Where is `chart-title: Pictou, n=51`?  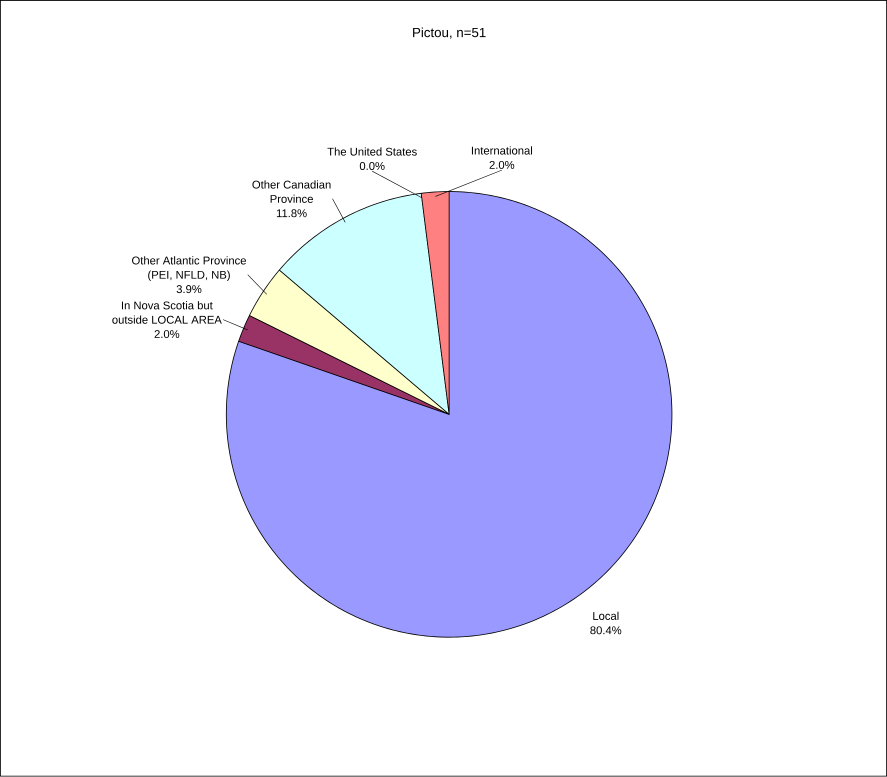 chart-title: Pictou, n=51 is located at coordinates (449, 33).